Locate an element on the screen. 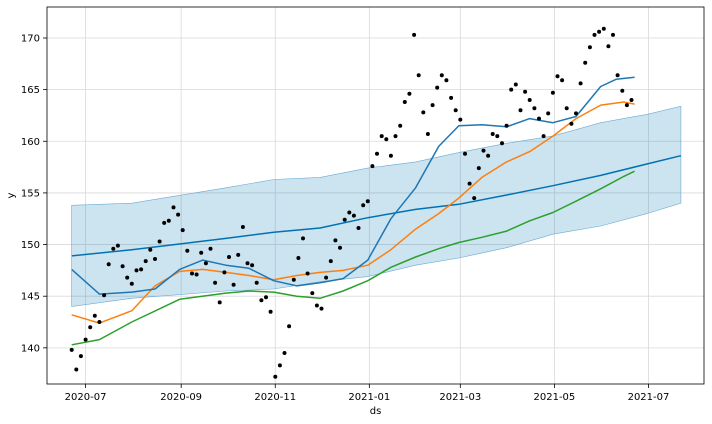  y-tick-label: 140 is located at coordinates (30, 348).